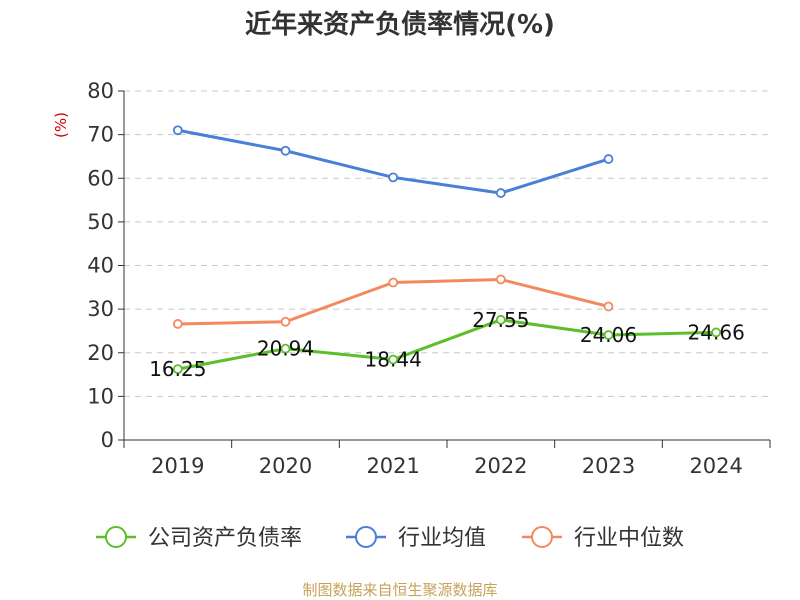 The image size is (800, 600). What do you see at coordinates (107, 440) in the screenshot?
I see `y-tick-label: 0` at bounding box center [107, 440].